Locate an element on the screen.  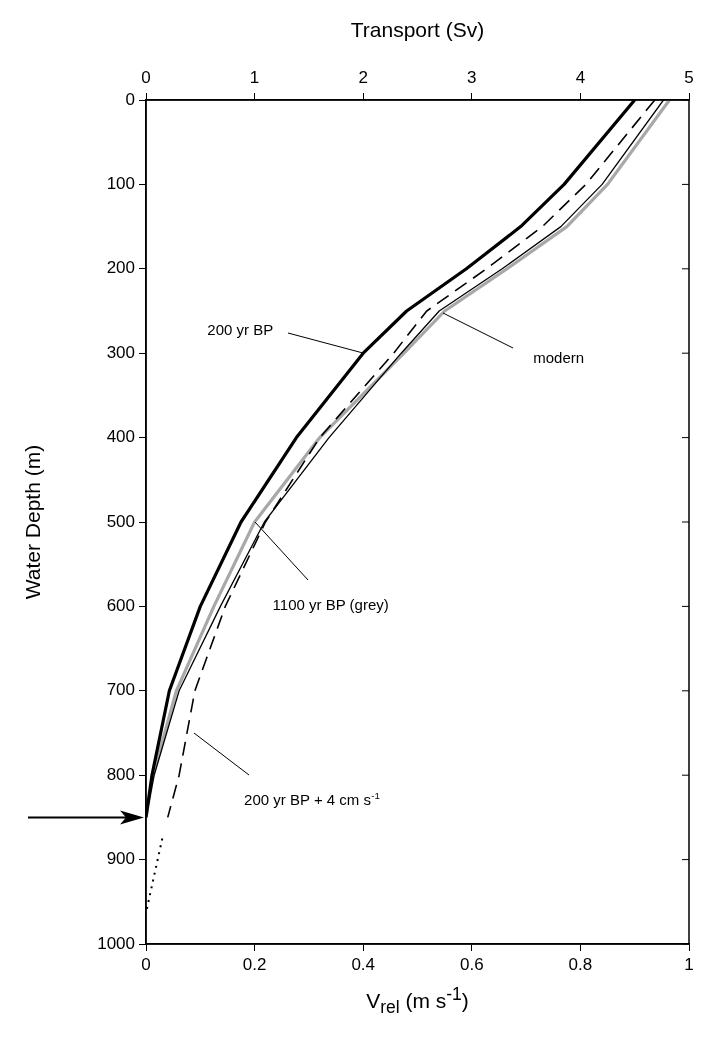
y-tick-label: 800 is located at coordinates (120, 774).